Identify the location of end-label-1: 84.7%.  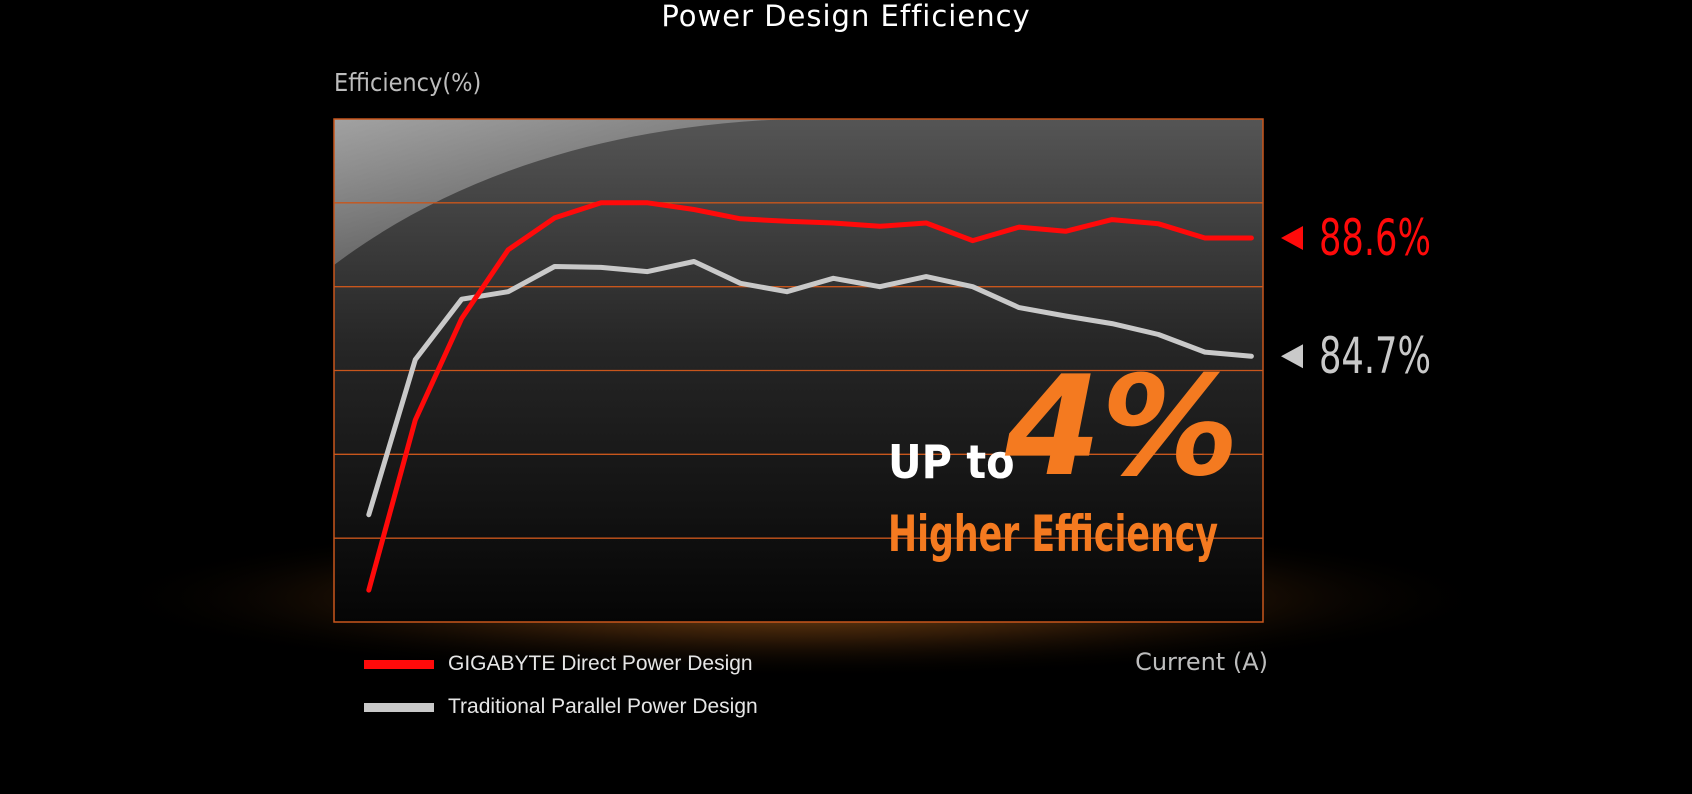
(1375, 356).